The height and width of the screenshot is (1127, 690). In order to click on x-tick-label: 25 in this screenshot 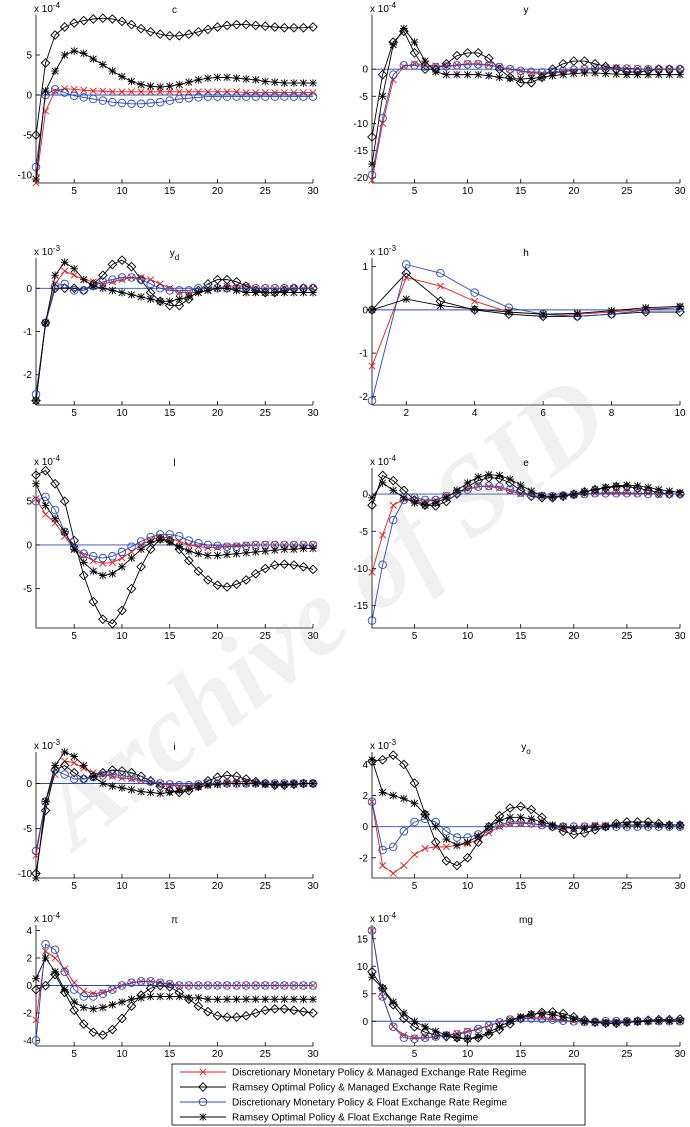, I will do `click(266, 1054)`.